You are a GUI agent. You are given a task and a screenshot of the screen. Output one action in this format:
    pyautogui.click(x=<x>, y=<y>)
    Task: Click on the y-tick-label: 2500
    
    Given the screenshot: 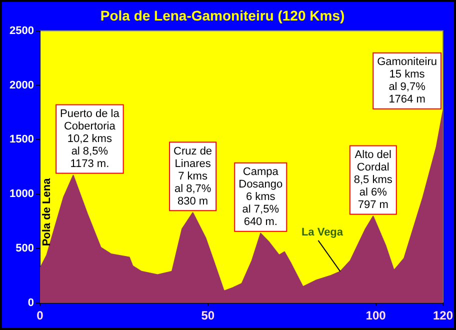 What is the action you would take?
    pyautogui.click(x=22, y=30)
    